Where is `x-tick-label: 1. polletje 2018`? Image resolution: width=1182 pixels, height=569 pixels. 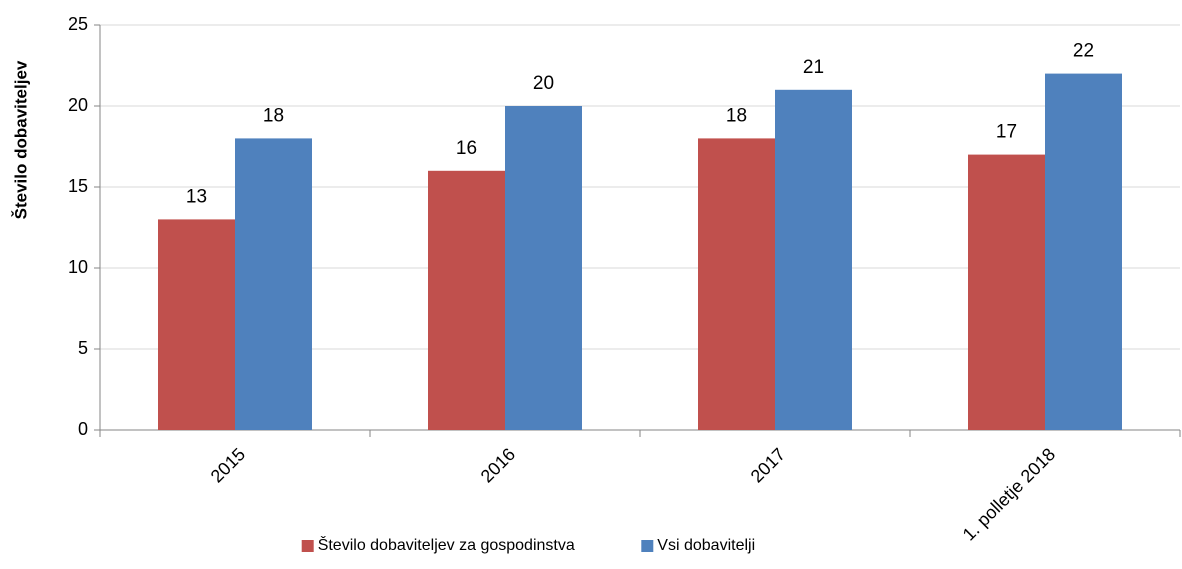
x-tick-label: 1. polletje 2018 is located at coordinates (1009, 494).